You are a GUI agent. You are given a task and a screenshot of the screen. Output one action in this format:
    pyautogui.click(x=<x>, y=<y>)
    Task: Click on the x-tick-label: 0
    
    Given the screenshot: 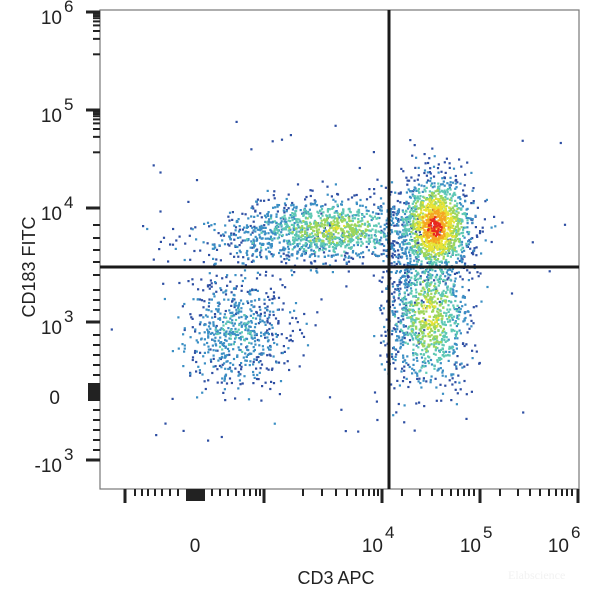 What is the action you would take?
    pyautogui.click(x=195, y=546)
    